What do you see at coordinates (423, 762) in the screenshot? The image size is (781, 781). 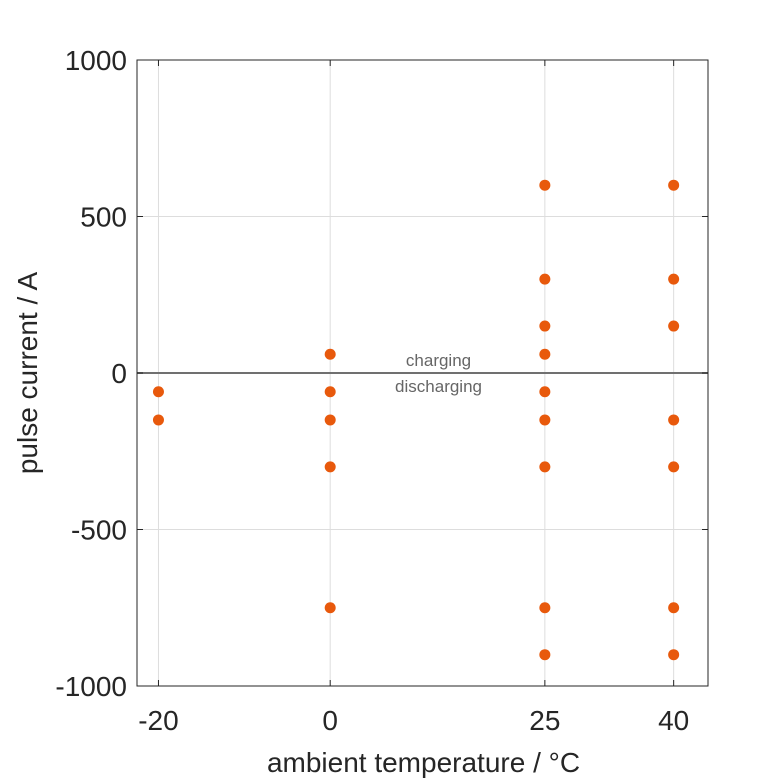 I see `x-axis-label: ambient temperature / °C` at bounding box center [423, 762].